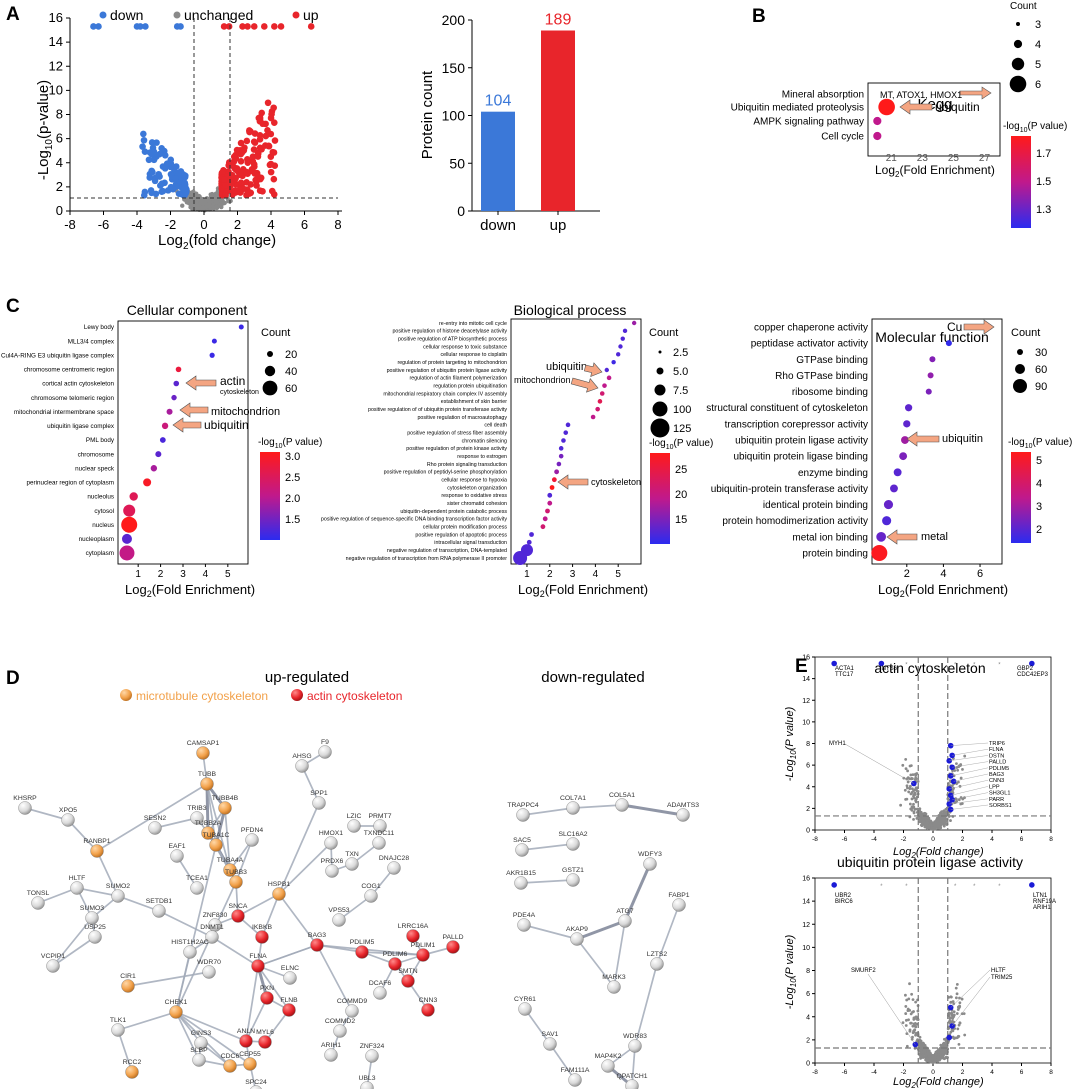 This screenshot has height=1089, width=1072. I want to click on network-node-label: IKBKB, so click(262, 927).